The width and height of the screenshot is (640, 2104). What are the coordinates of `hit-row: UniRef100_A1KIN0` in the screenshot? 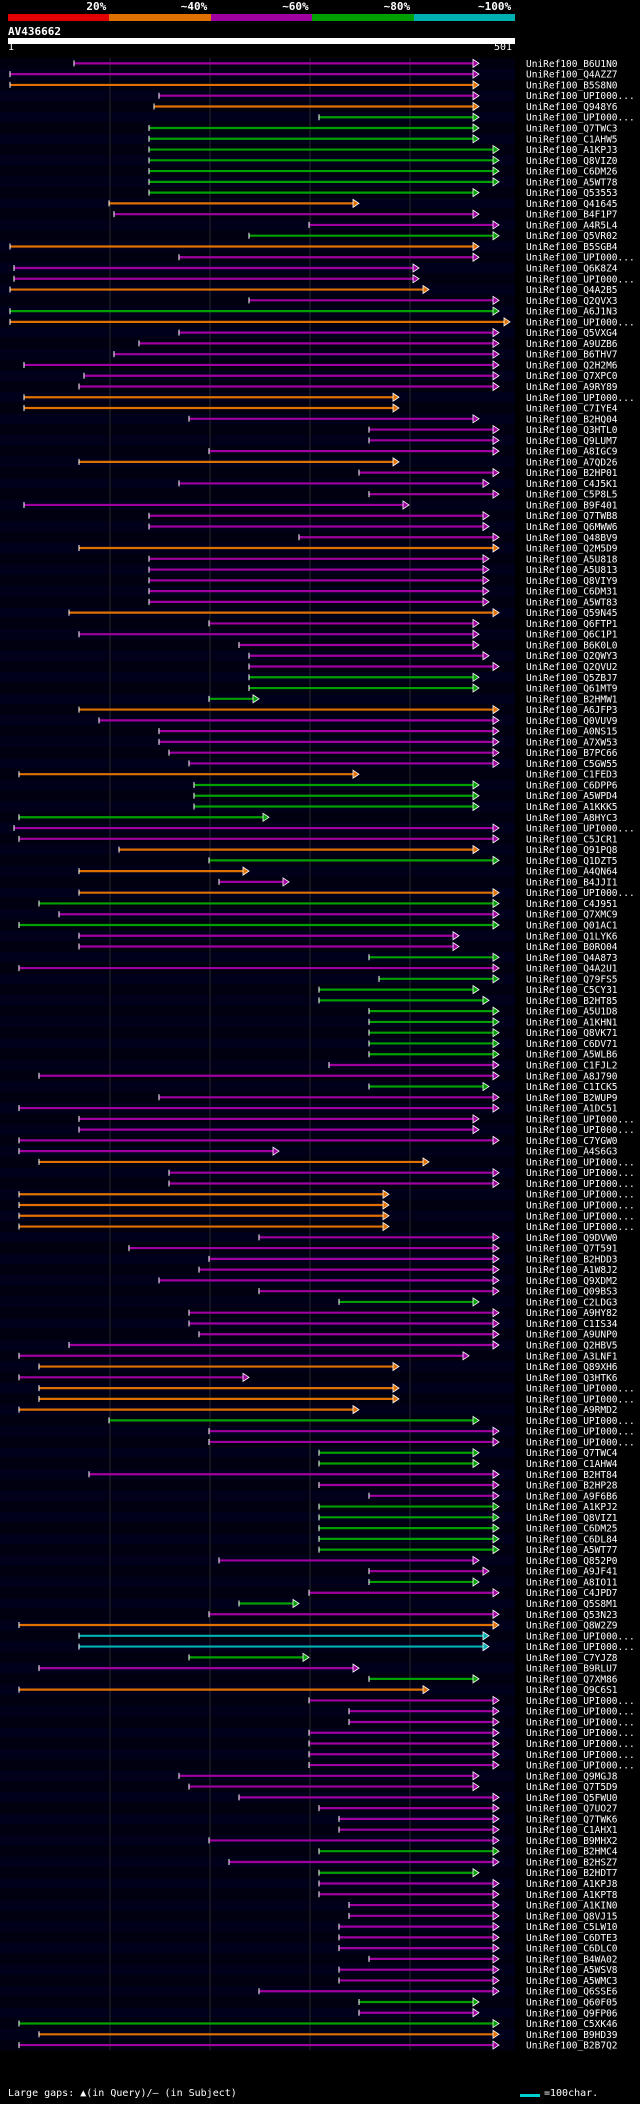 It's located at (483, 1906).